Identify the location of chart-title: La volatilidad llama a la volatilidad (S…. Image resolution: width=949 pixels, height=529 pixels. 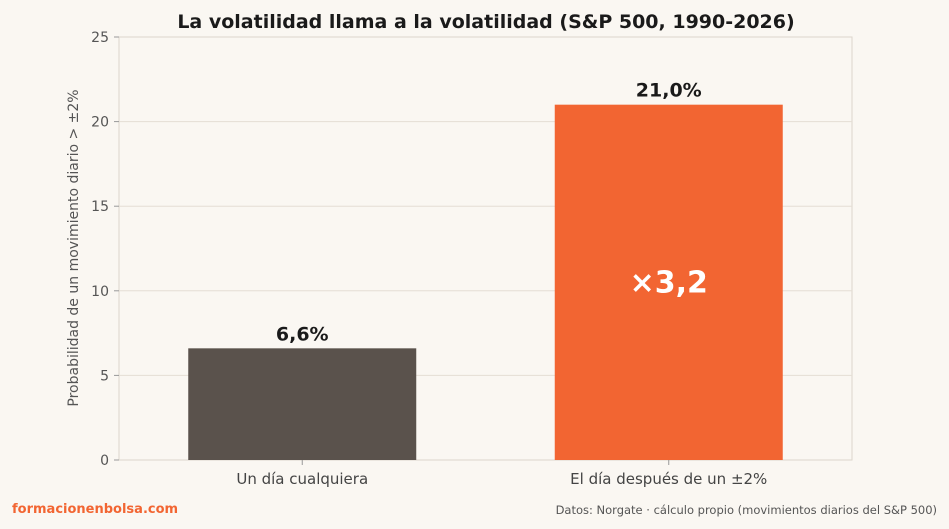
(485, 22).